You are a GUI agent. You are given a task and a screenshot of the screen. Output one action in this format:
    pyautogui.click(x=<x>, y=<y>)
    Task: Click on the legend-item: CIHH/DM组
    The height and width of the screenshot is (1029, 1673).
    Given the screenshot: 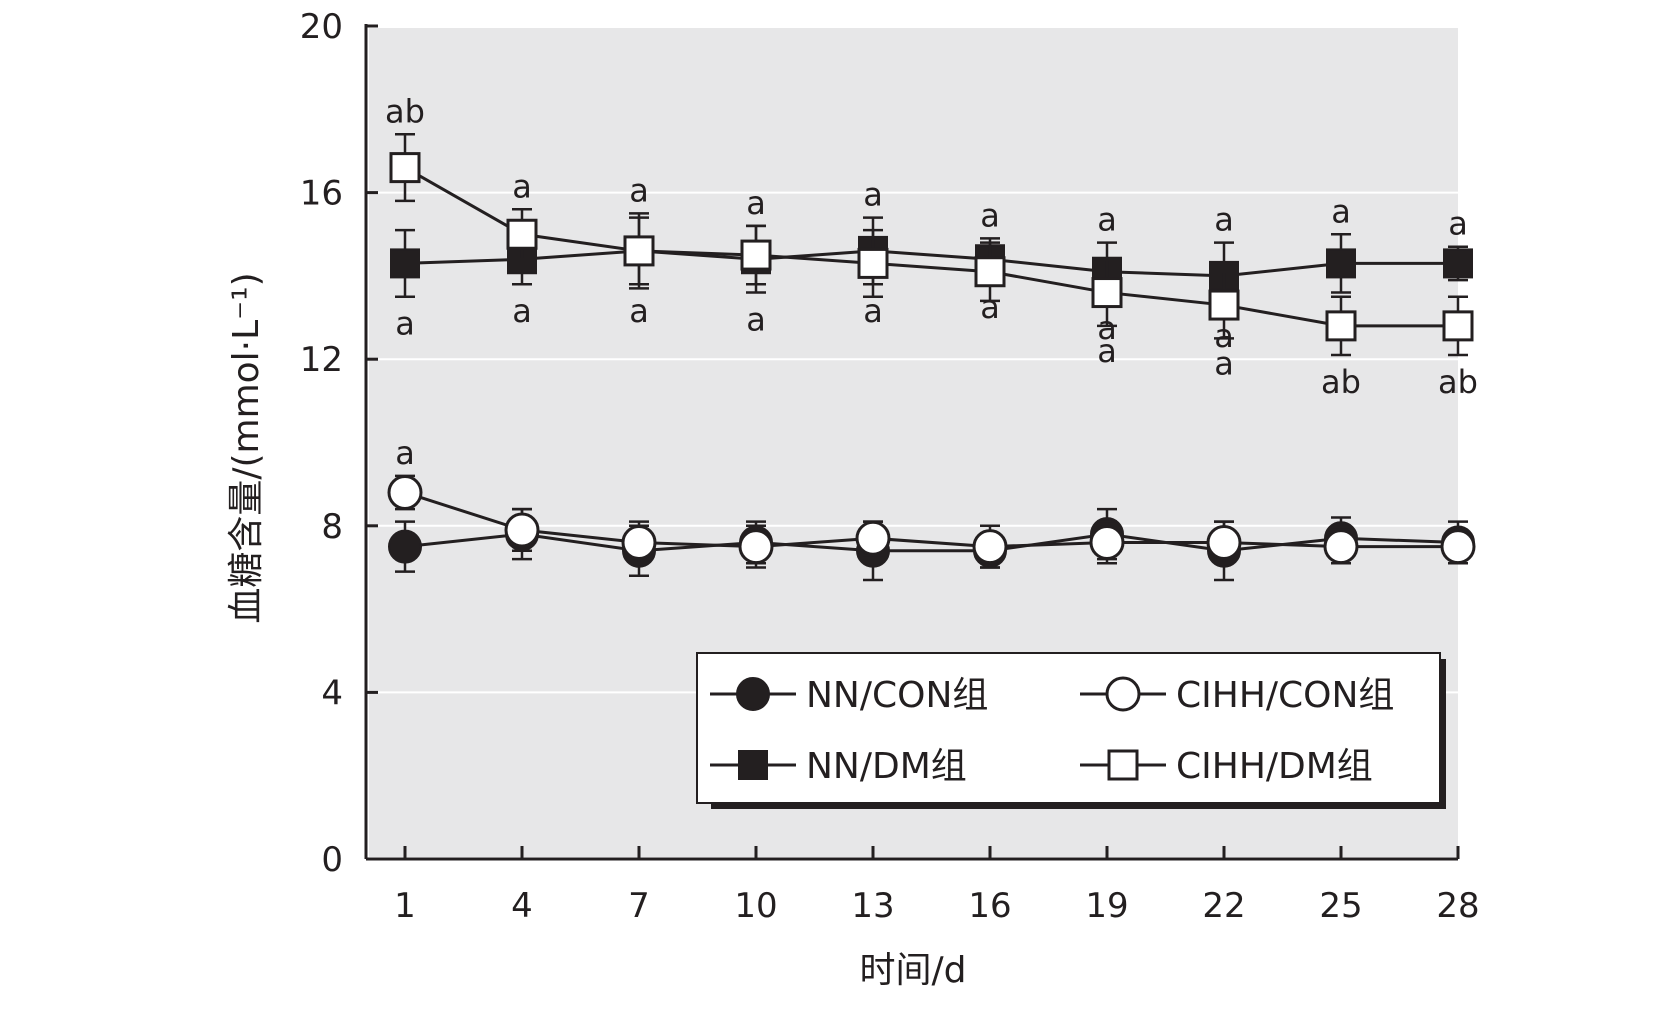 What is the action you would take?
    pyautogui.click(x=1226, y=766)
    